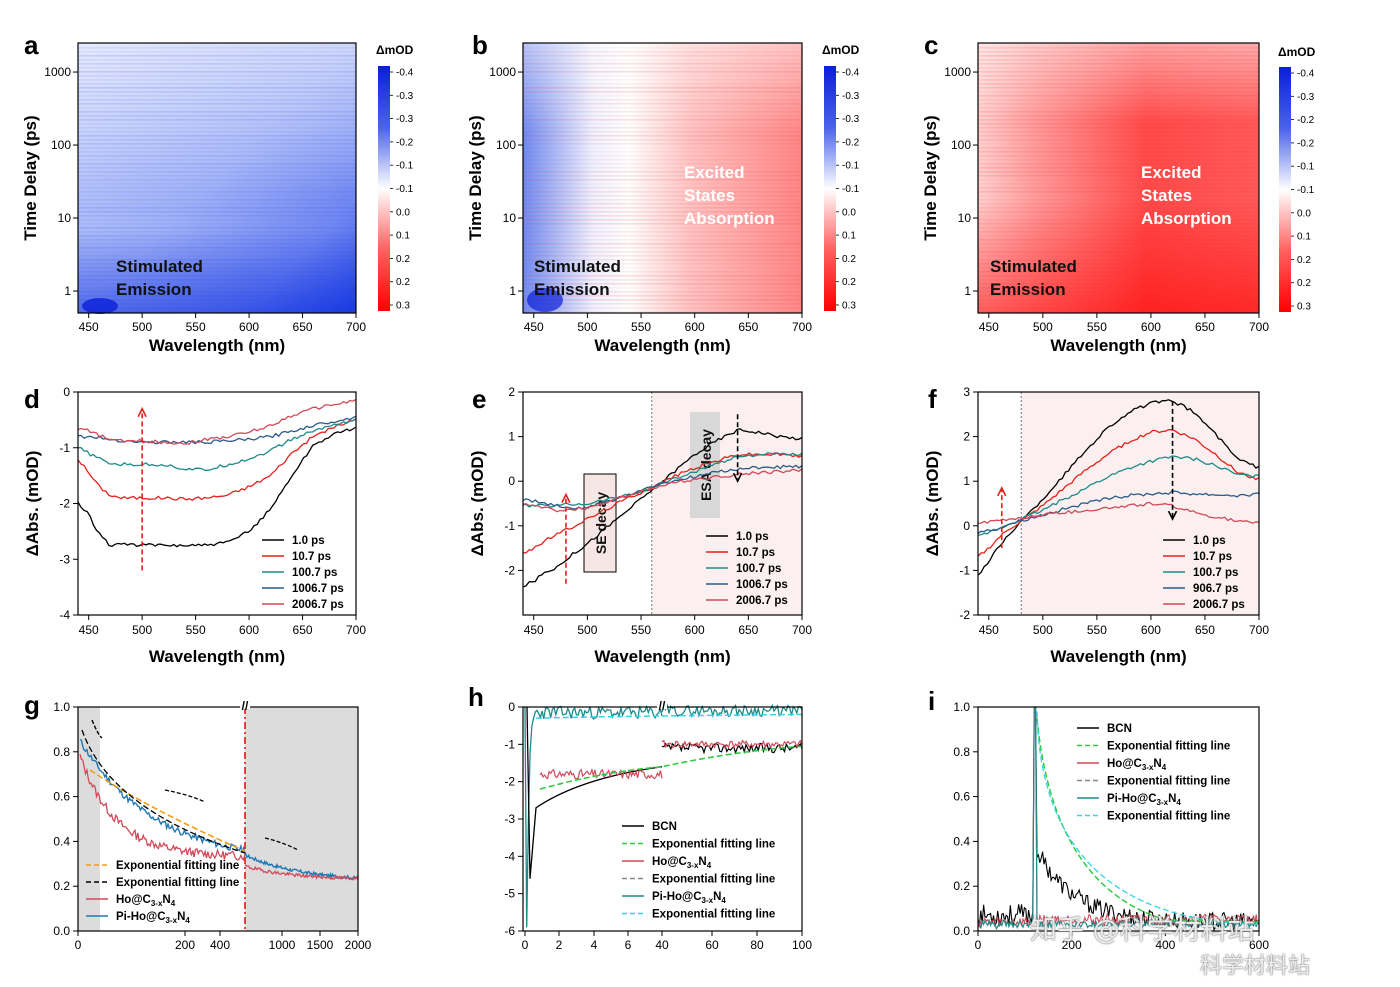 This screenshot has height=987, width=1400. I want to click on xtick-label-i: 0, so click(978, 945).